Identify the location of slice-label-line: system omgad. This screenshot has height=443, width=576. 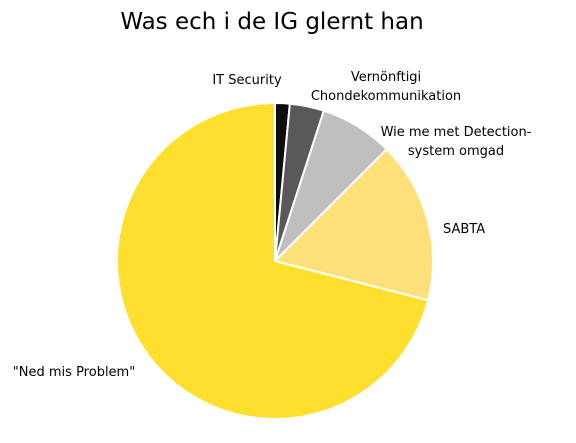
(456, 151).